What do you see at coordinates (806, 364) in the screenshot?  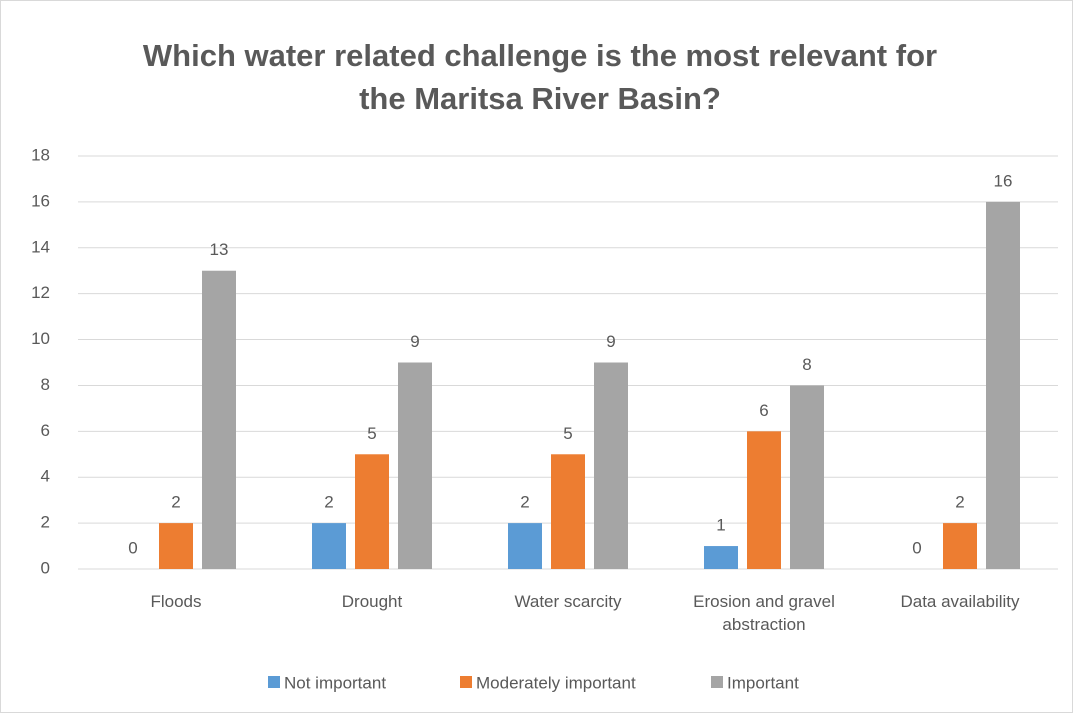 I see `data-label: 8` at bounding box center [806, 364].